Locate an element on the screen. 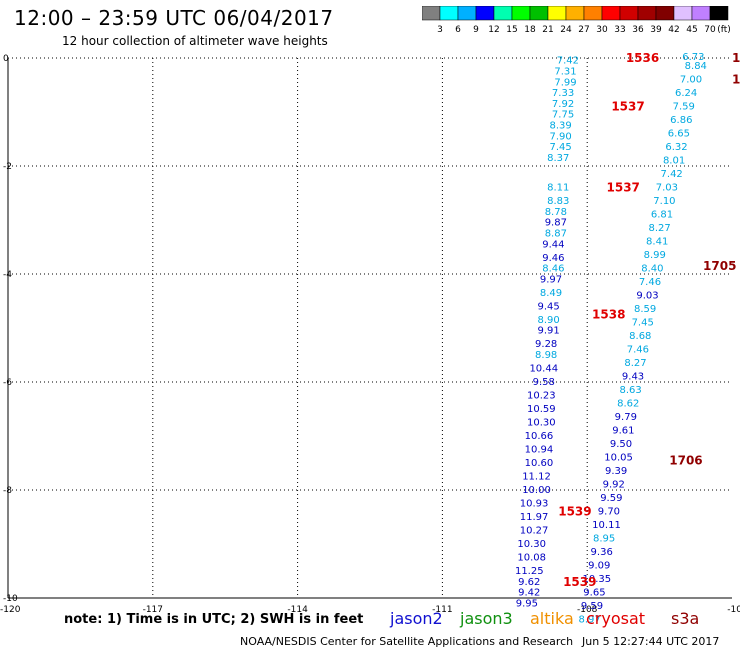  data-point-label: 9.44 is located at coordinates (553, 244).